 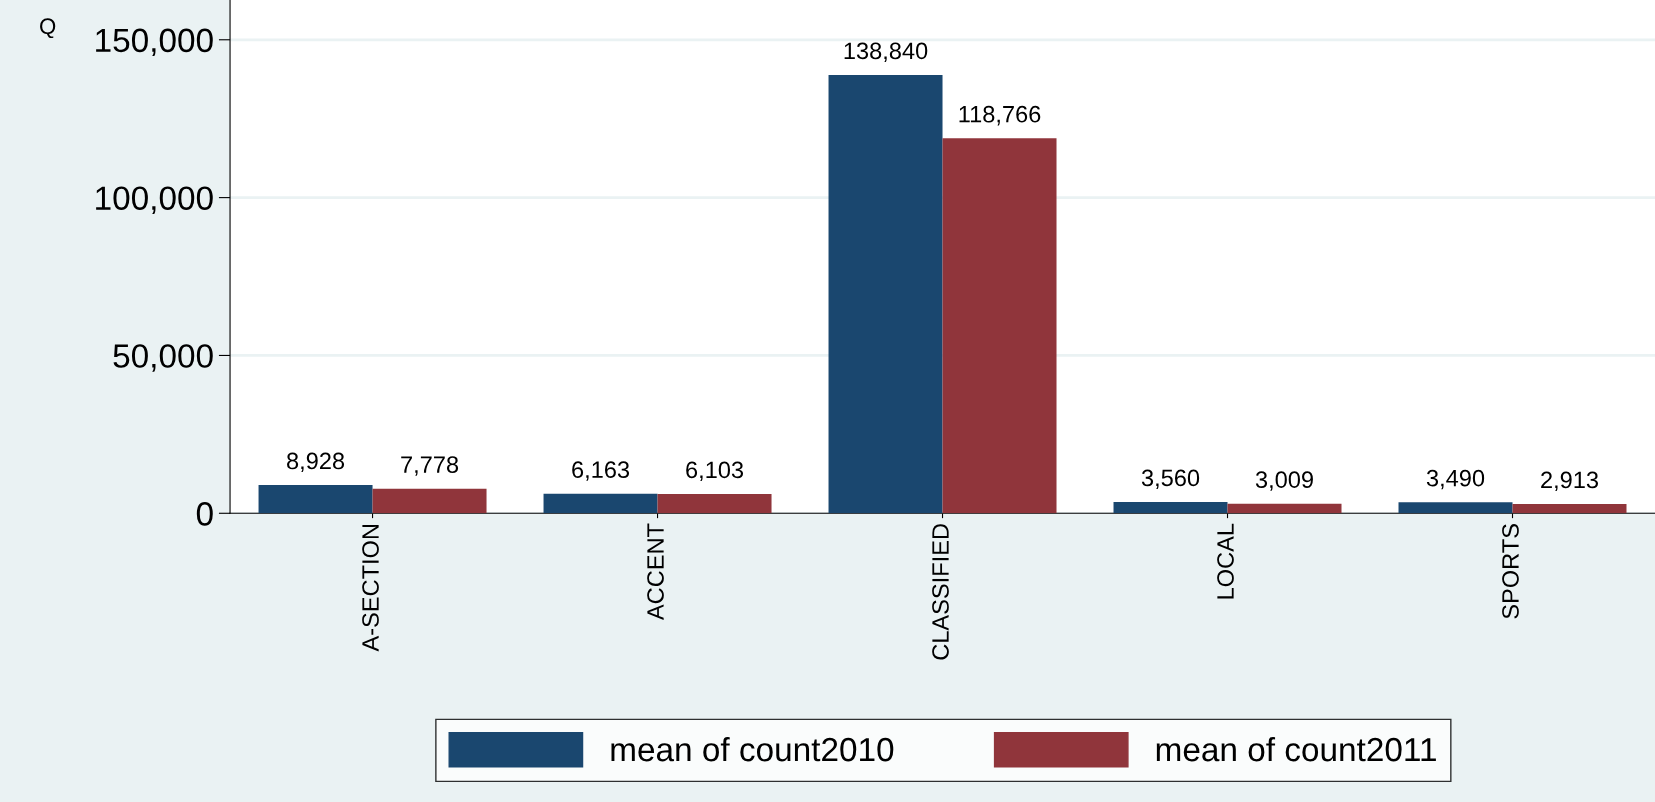 I want to click on y-tick-label: 0, so click(x=204, y=514).